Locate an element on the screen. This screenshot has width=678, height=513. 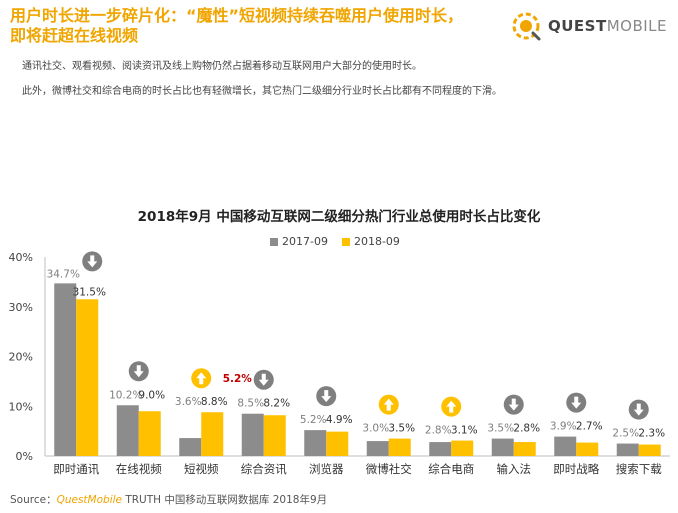
source-text: TRUTH 中国移动互联网数据库 2018年9月 is located at coordinates (225, 500).